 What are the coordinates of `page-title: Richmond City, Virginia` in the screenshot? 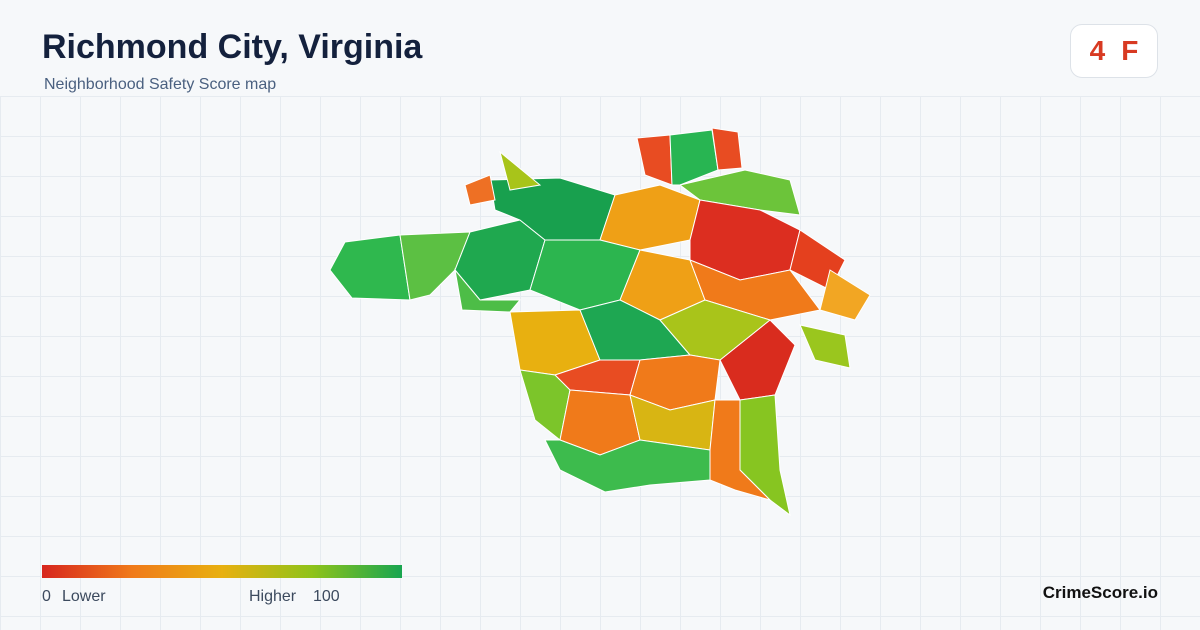 It's located at (232, 47).